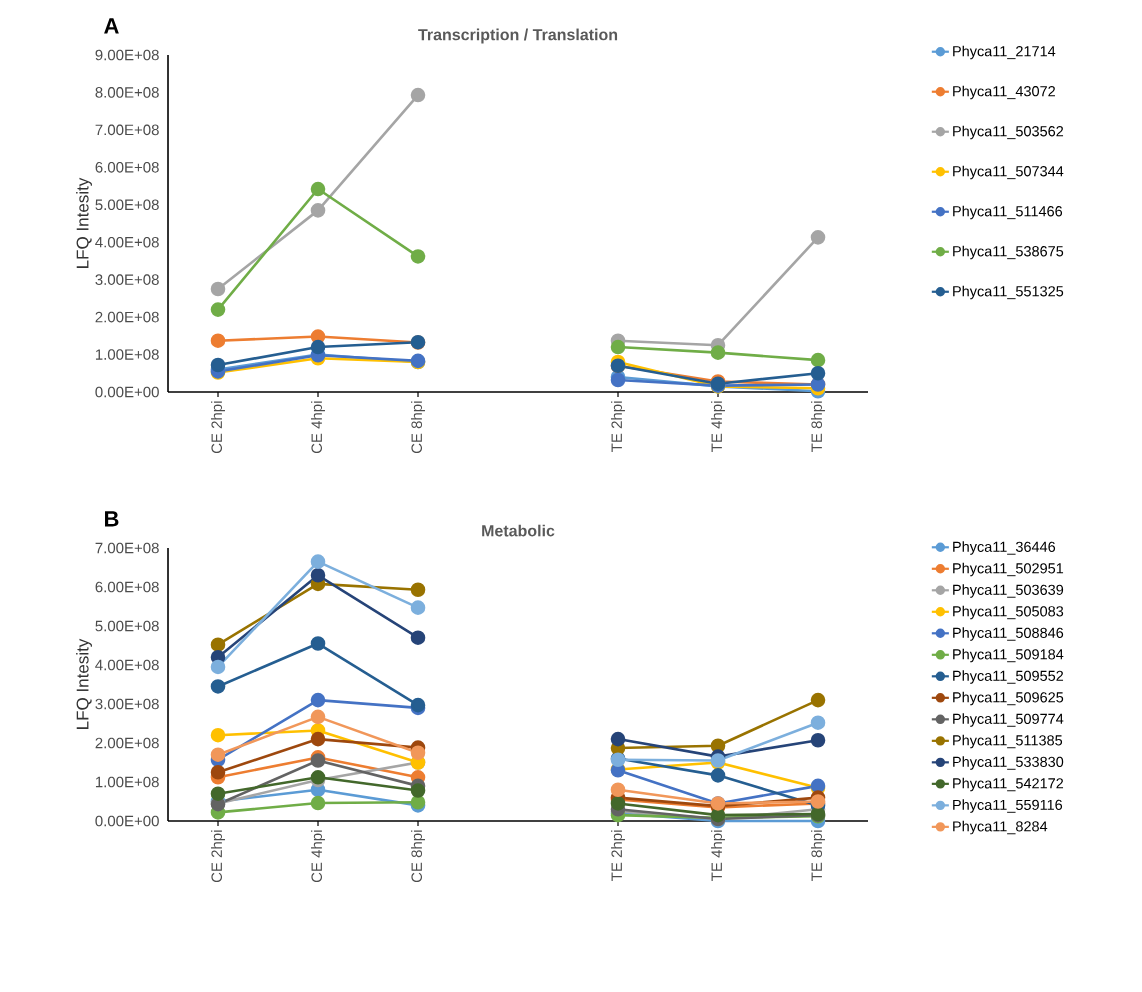 The image size is (1142, 992). Describe the element at coordinates (1008, 212) in the screenshot. I see `legend-label: Phyca11_511466` at that location.